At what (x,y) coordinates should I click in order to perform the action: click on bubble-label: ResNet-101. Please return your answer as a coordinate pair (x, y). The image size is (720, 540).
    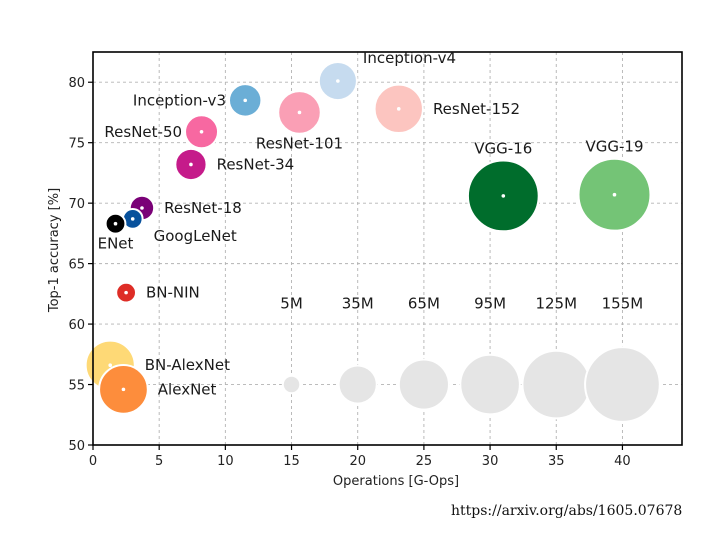
    Looking at the image, I should click on (299, 144).